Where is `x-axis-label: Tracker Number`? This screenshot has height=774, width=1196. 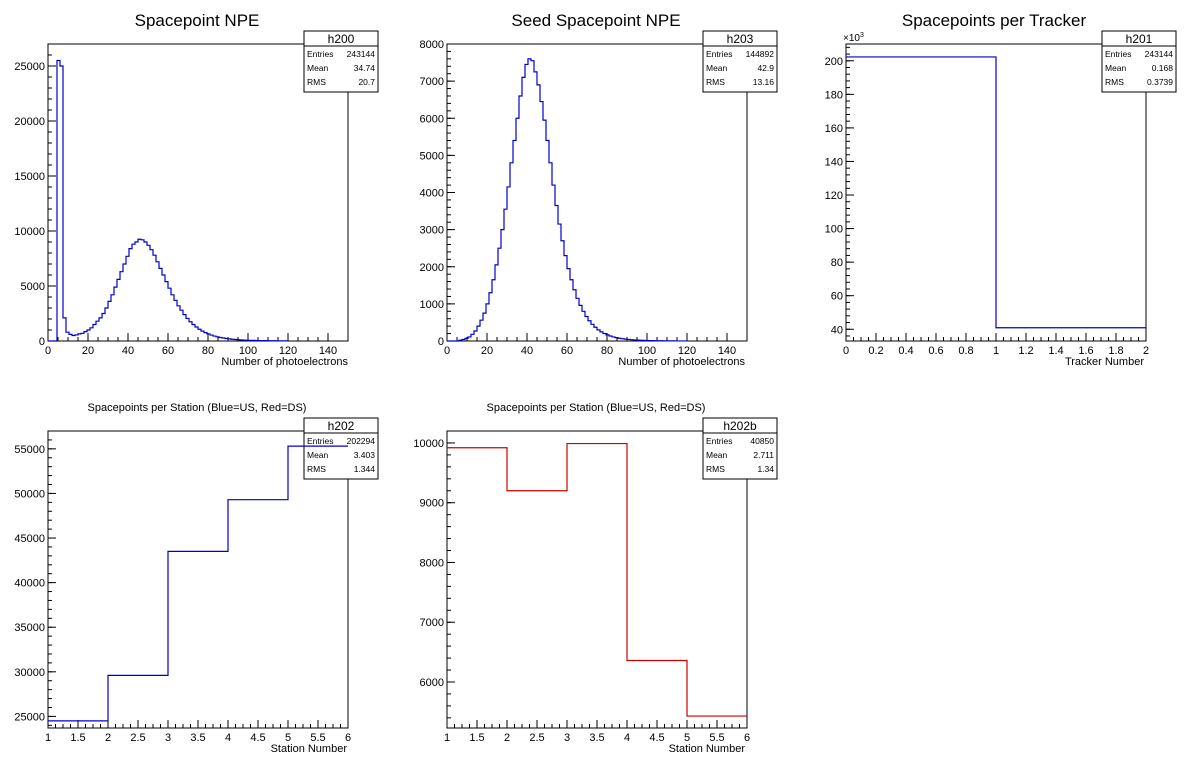
x-axis-label: Tracker Number is located at coordinates (1104, 362).